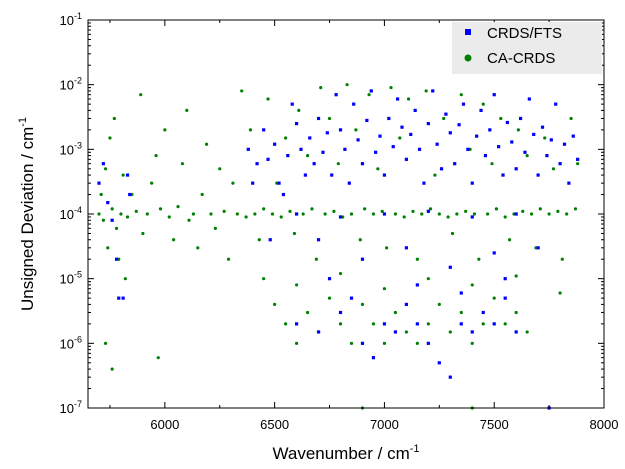 Image resolution: width=625 pixels, height=469 pixels. I want to click on y-tick-label: 10⁻⁵, so click(71, 278).